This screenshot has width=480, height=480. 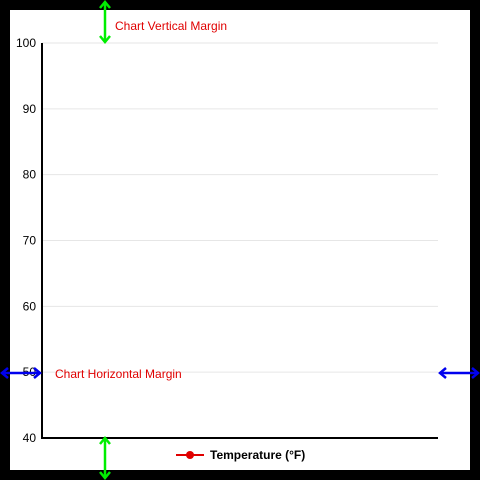 I want to click on vertical-margin-label: Chart Vertical Margin, so click(x=171, y=26).